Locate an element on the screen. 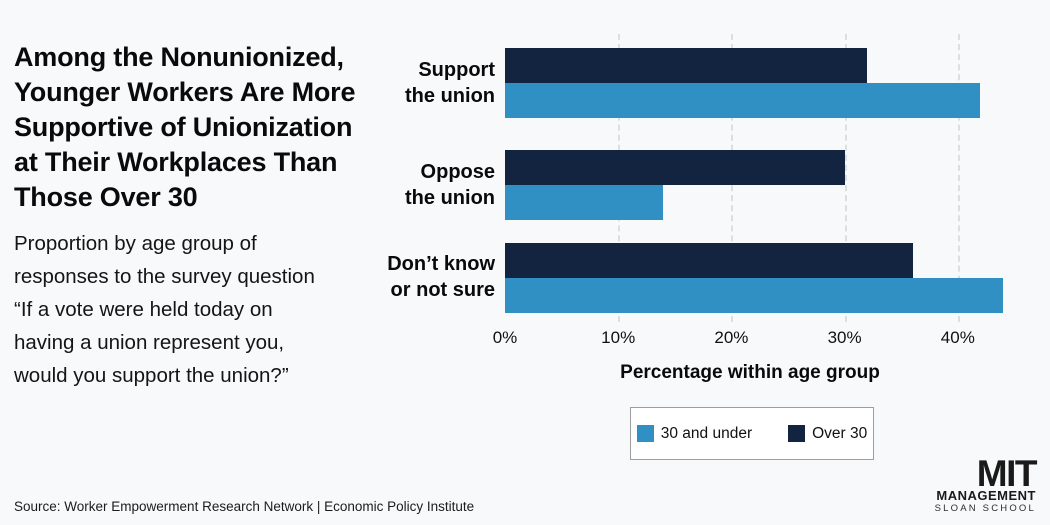  subtitle-line: having a union represent you, is located at coordinates (149, 342).